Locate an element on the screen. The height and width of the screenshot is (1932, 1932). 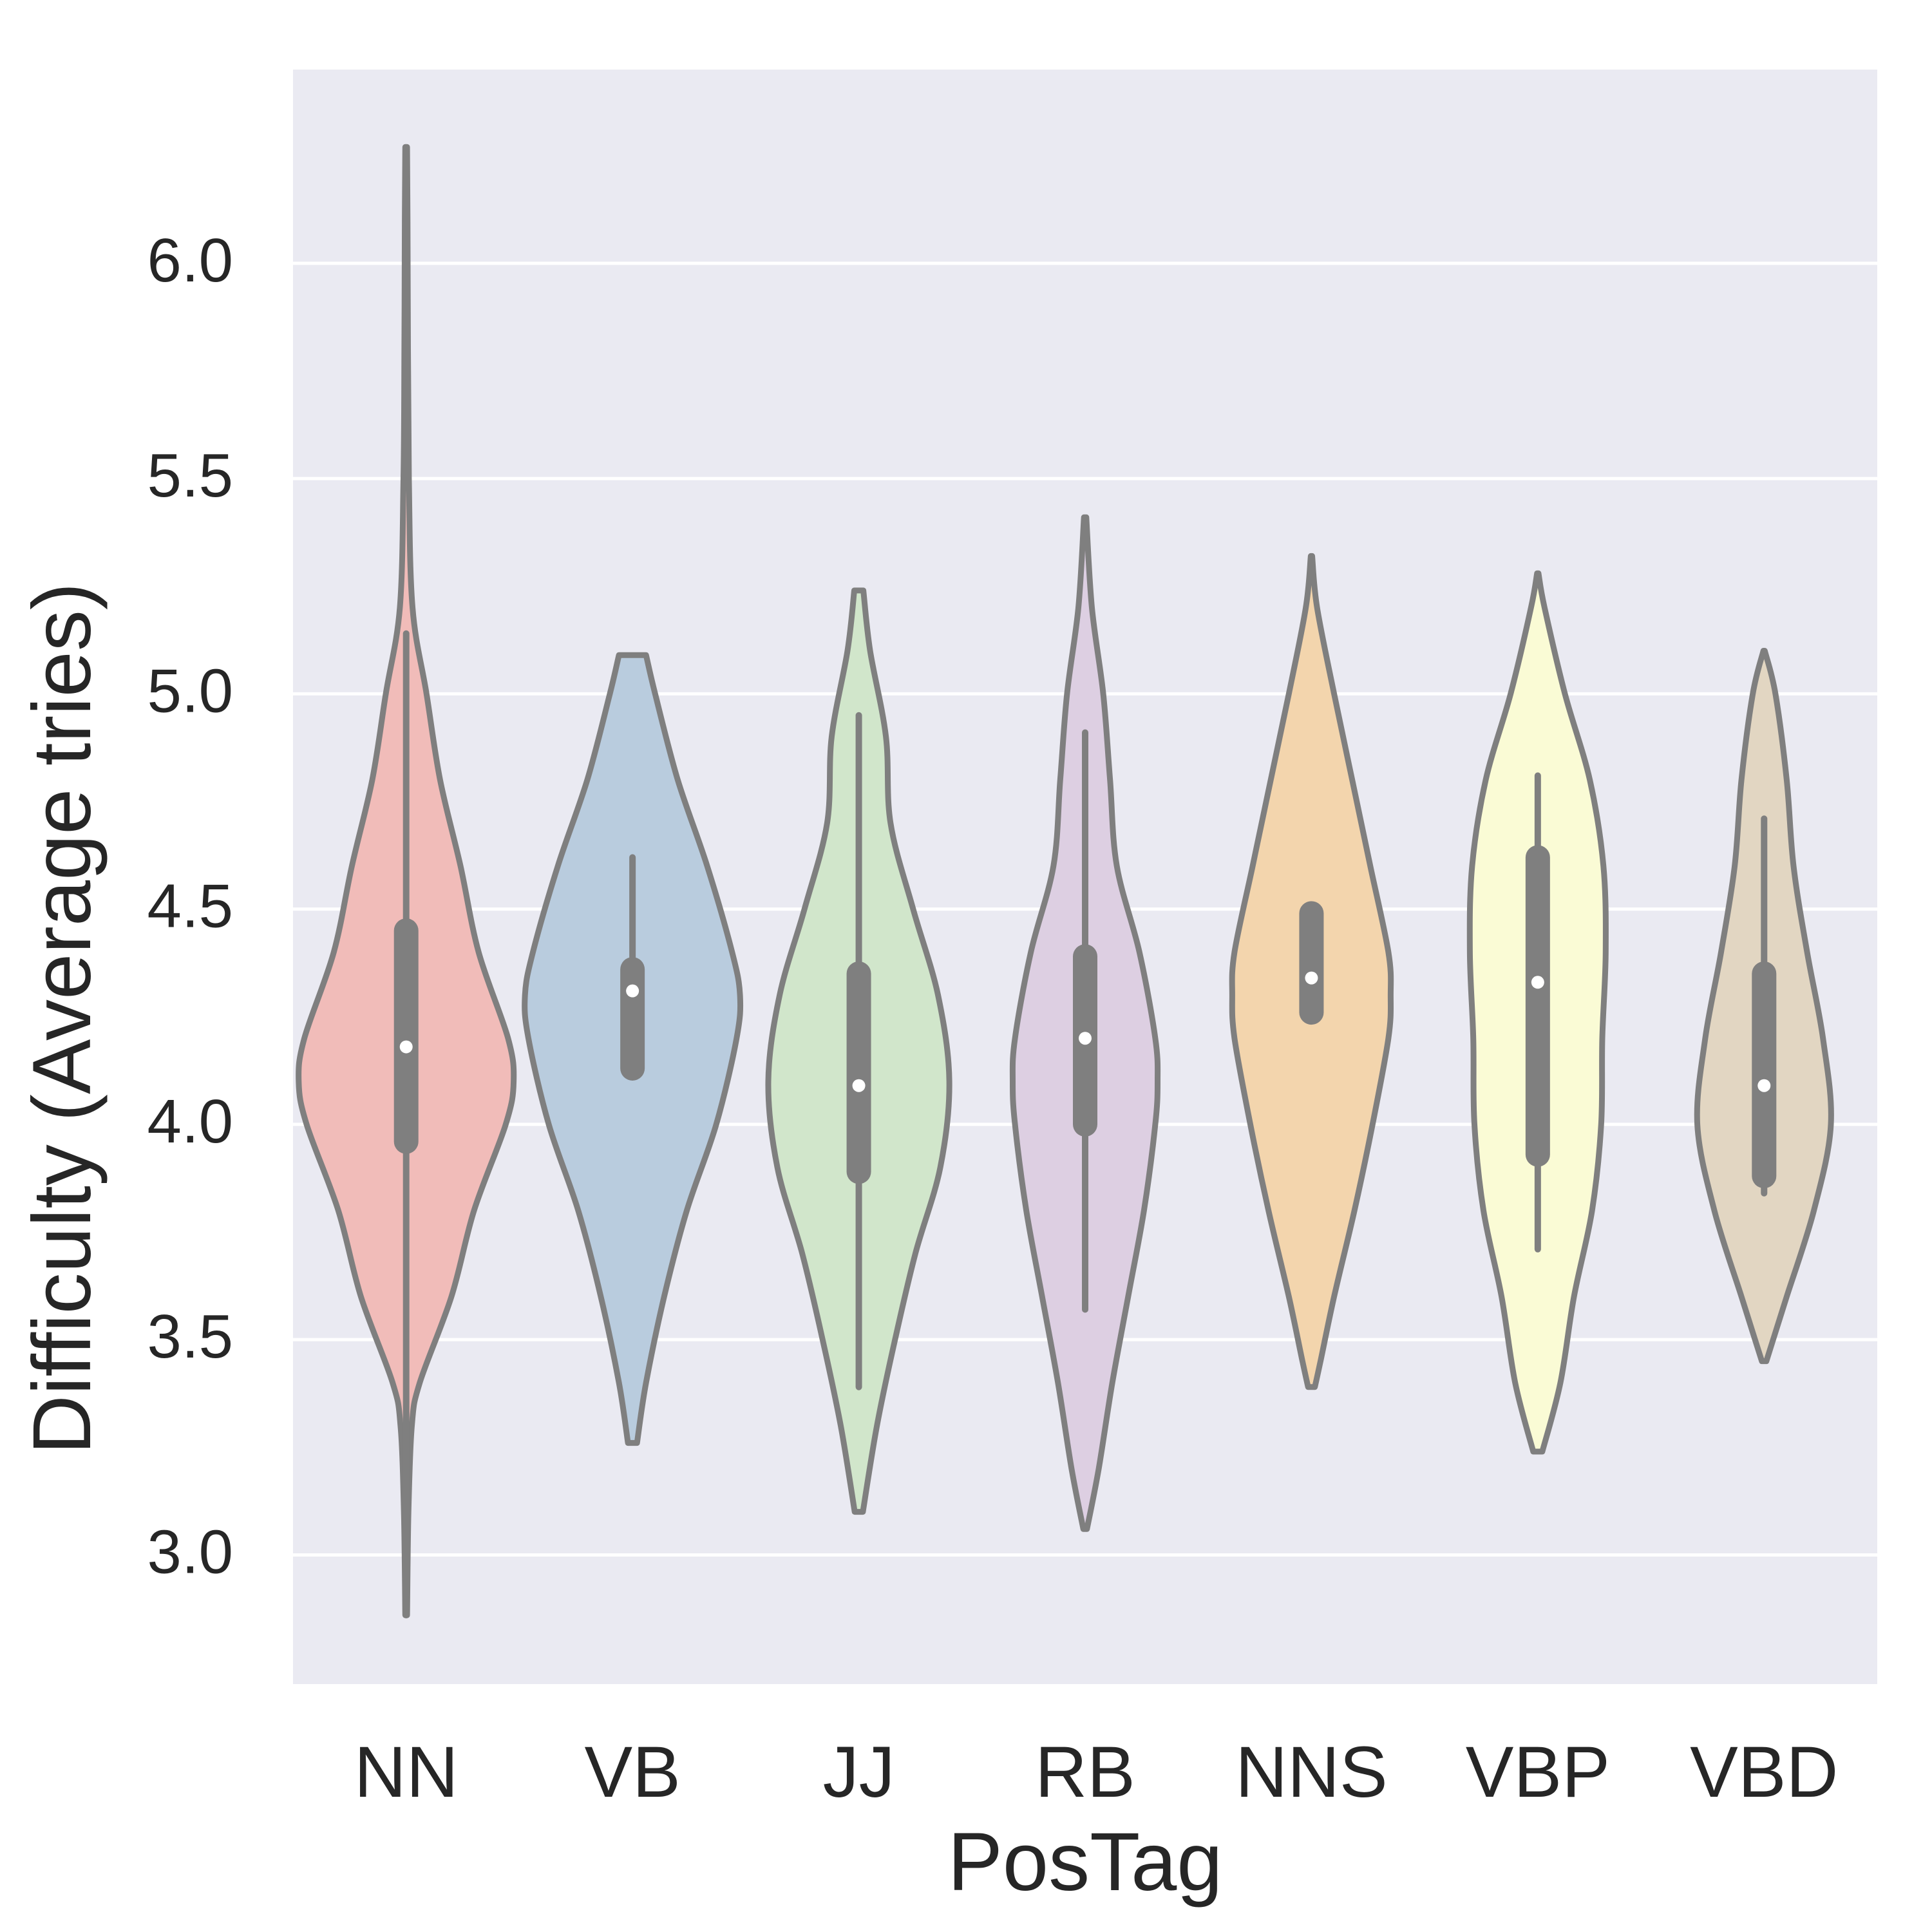
y-tick-label: 6.0 is located at coordinates (190, 261).